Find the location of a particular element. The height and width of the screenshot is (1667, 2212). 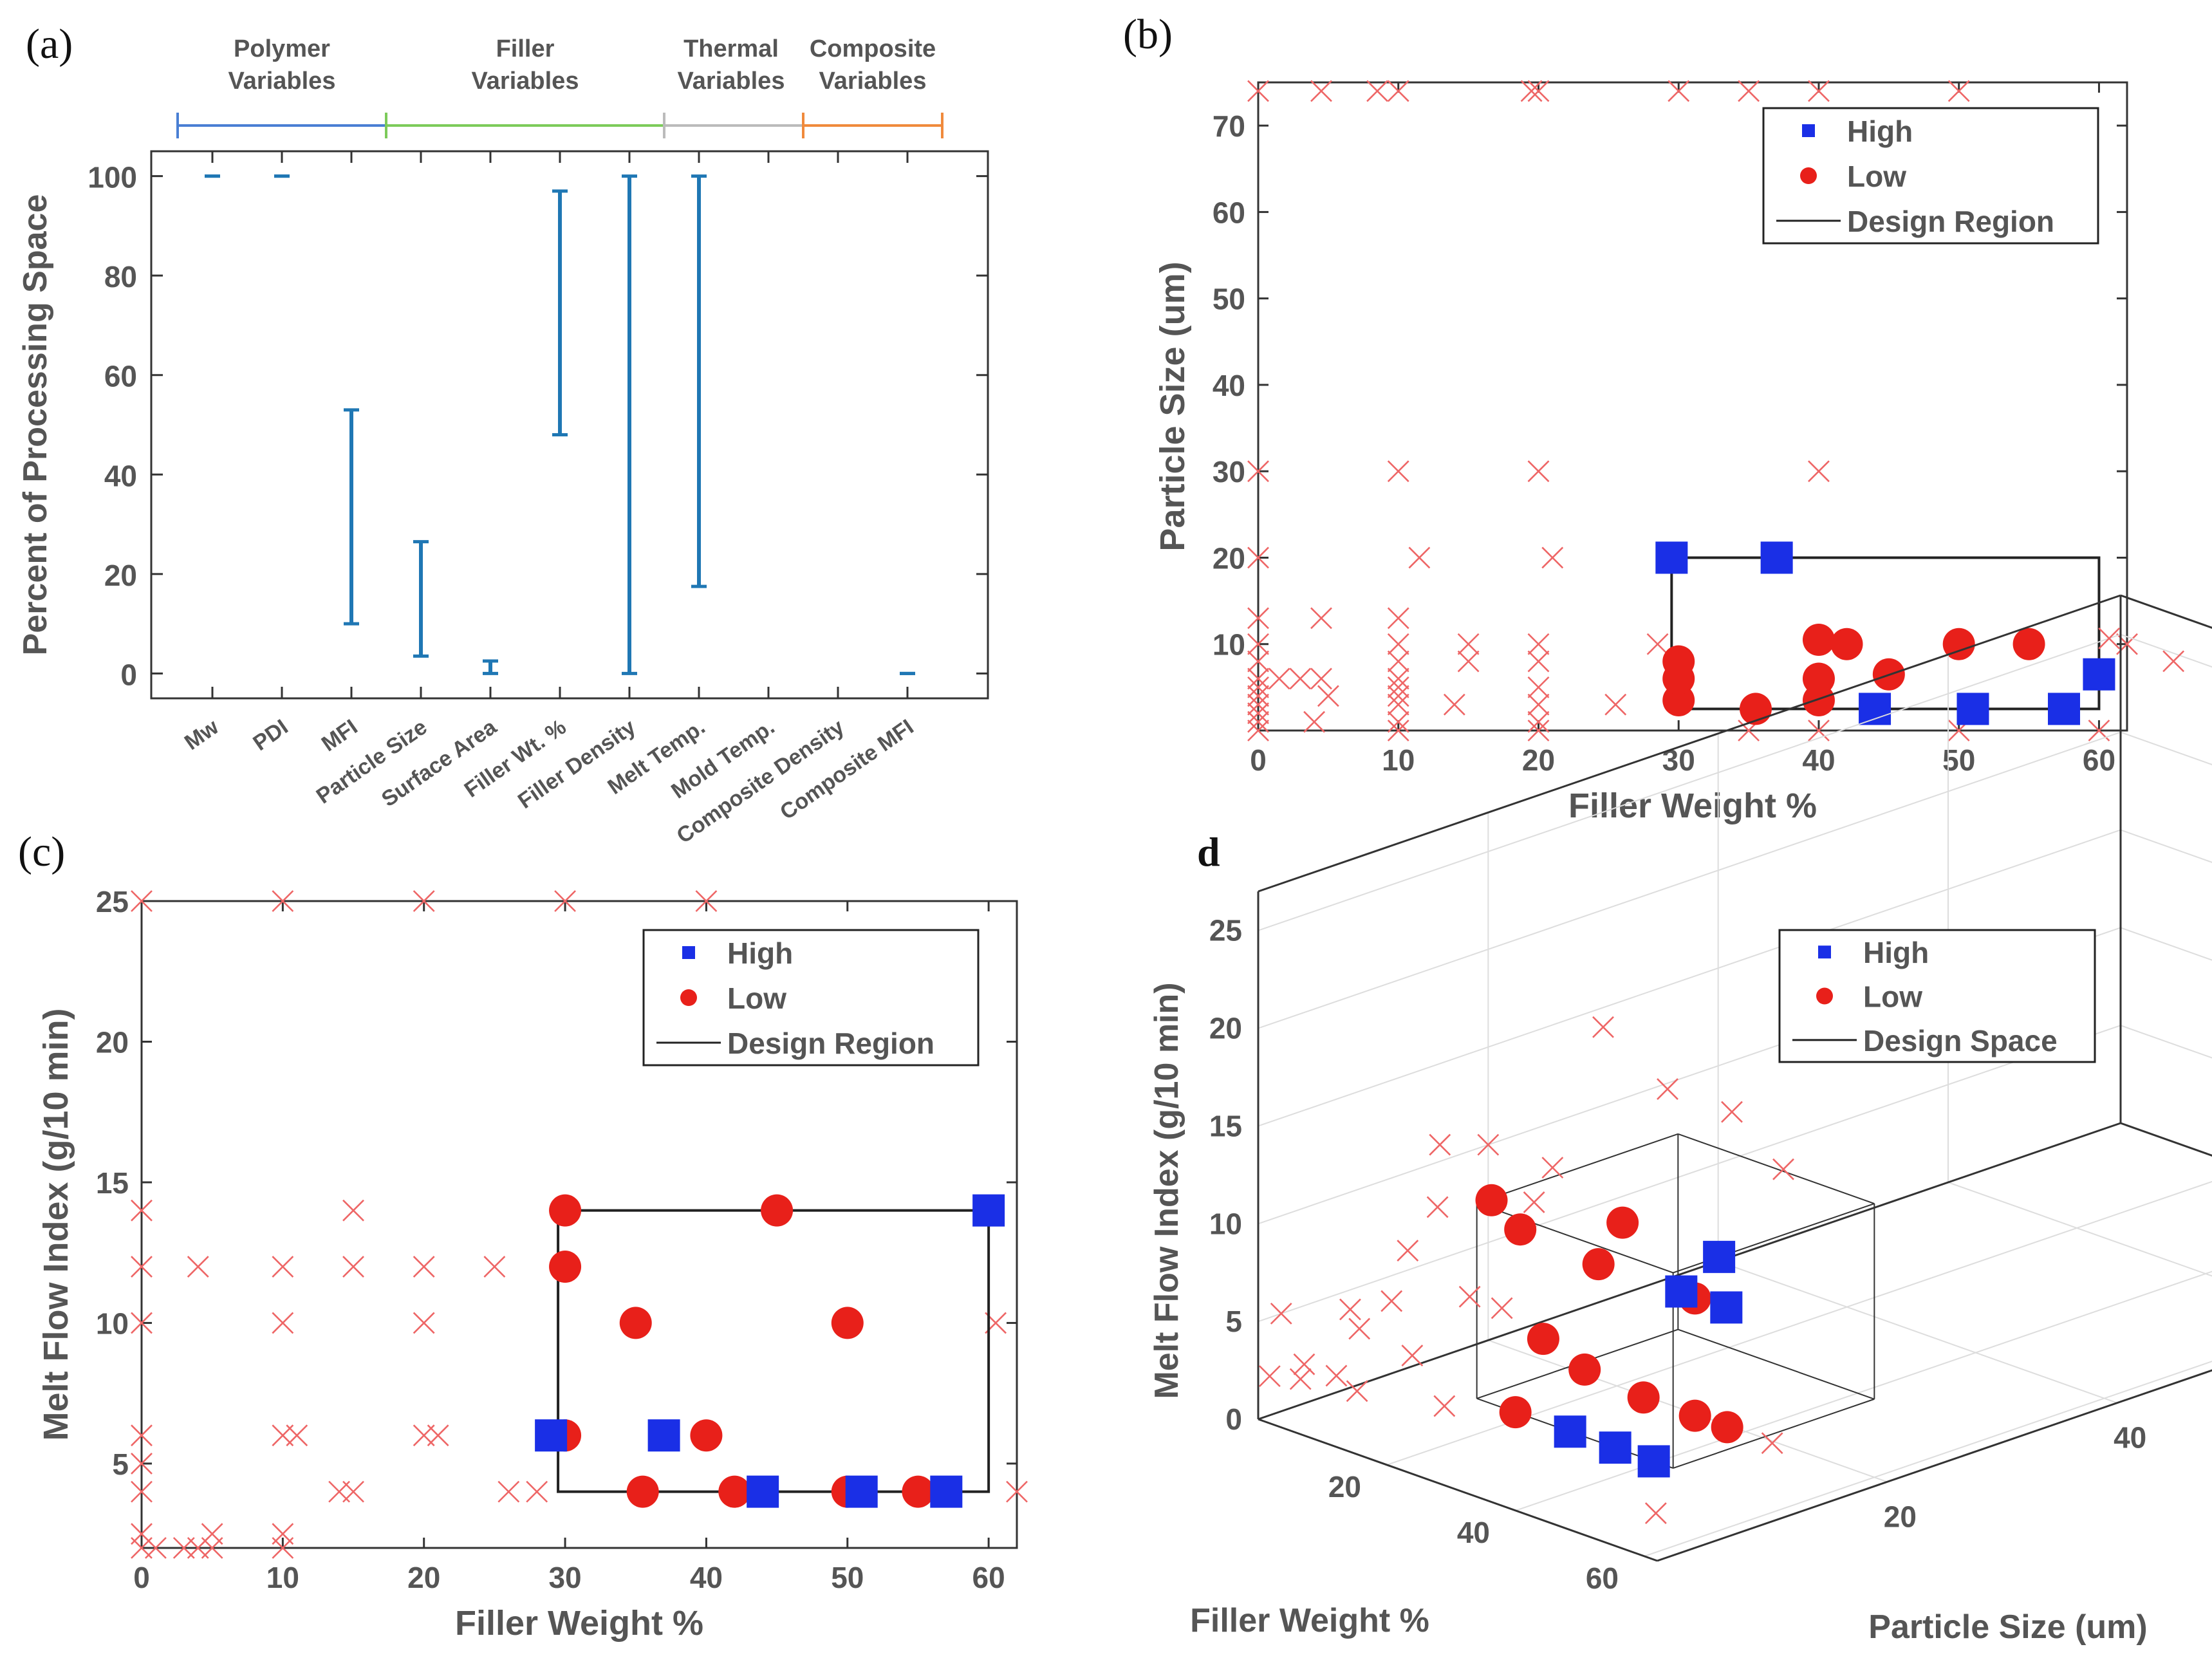

y-tick-label: 40 is located at coordinates (1229, 385).